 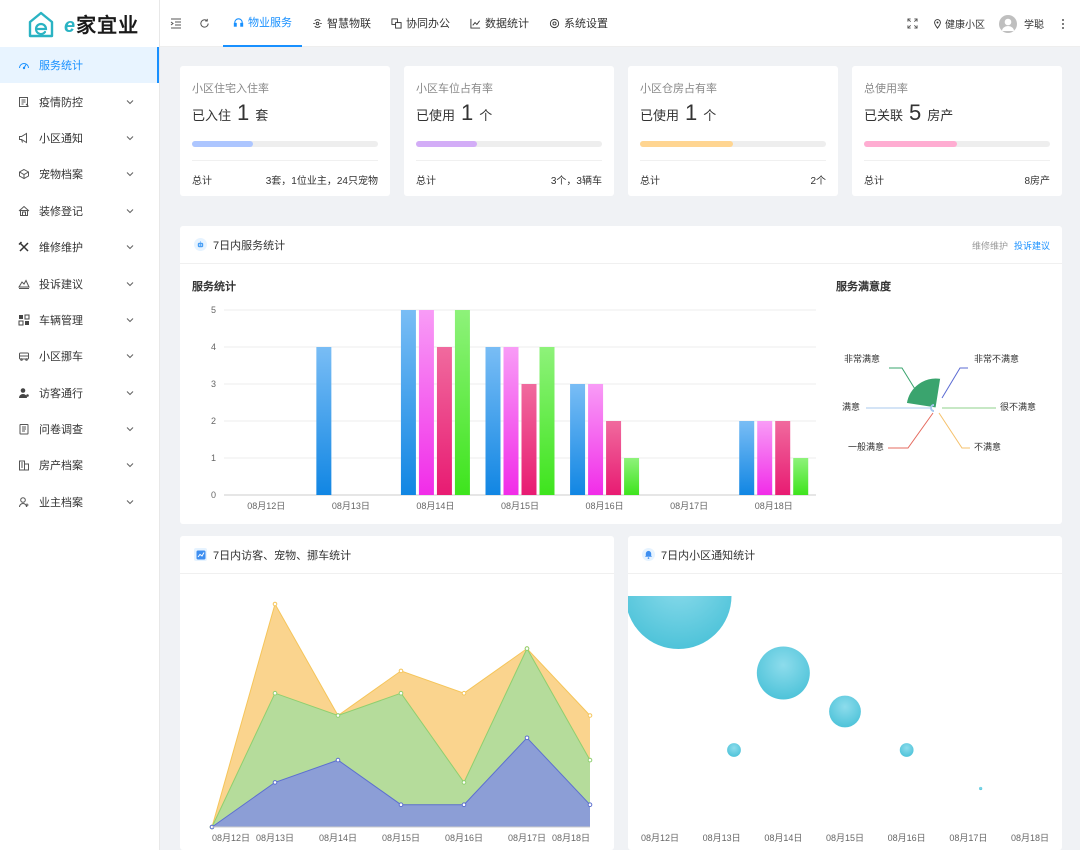 What do you see at coordinates (554, 23) in the screenshot?
I see `settings-icon` at bounding box center [554, 23].